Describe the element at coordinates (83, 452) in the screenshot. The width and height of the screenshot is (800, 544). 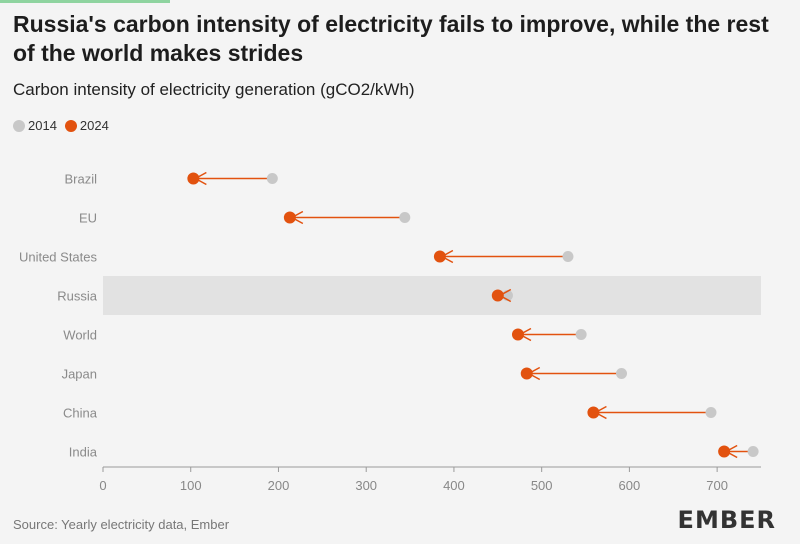
I see `category-label: India` at that location.